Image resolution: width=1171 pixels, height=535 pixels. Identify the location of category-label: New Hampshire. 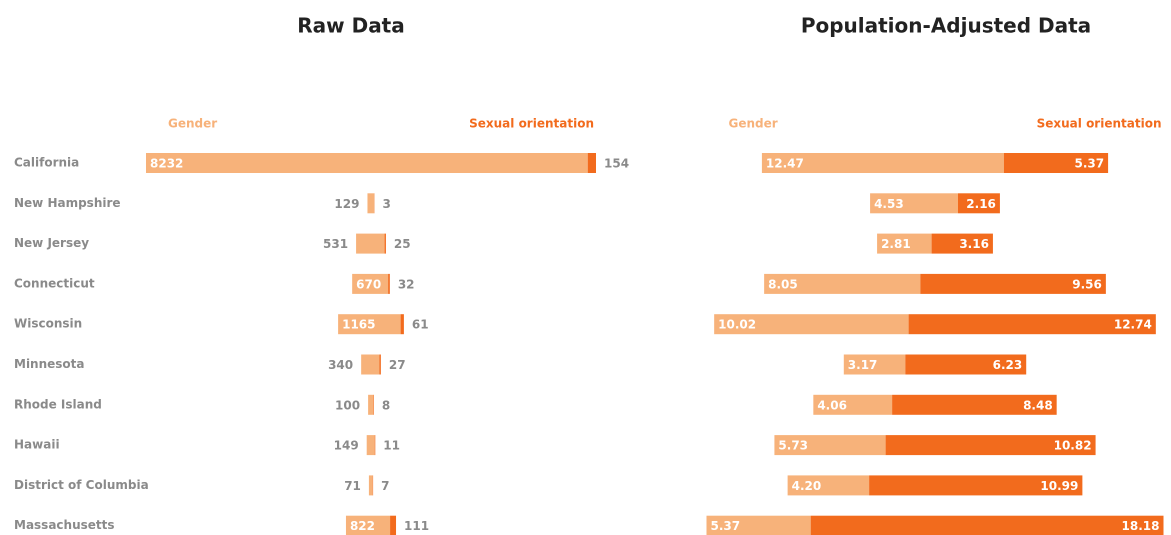
(67, 203).